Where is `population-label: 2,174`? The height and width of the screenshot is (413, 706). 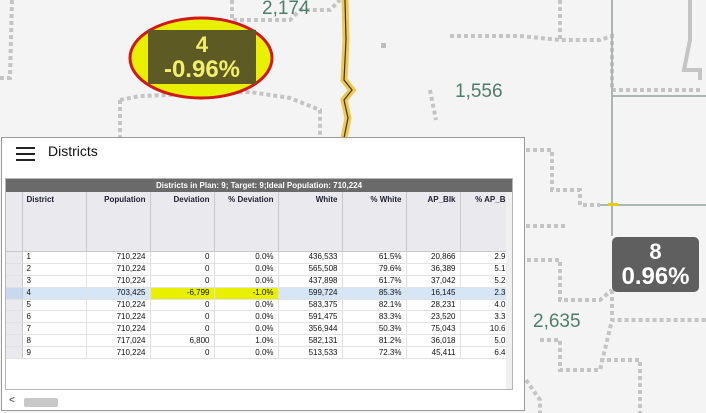 population-label: 2,174 is located at coordinates (286, 9).